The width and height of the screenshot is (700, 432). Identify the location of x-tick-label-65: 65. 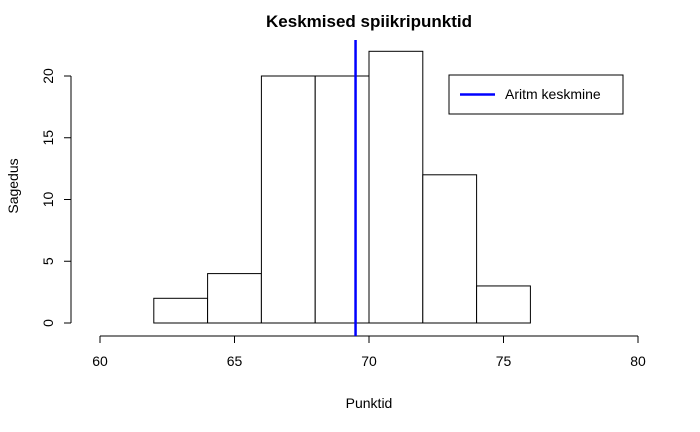
(235, 361).